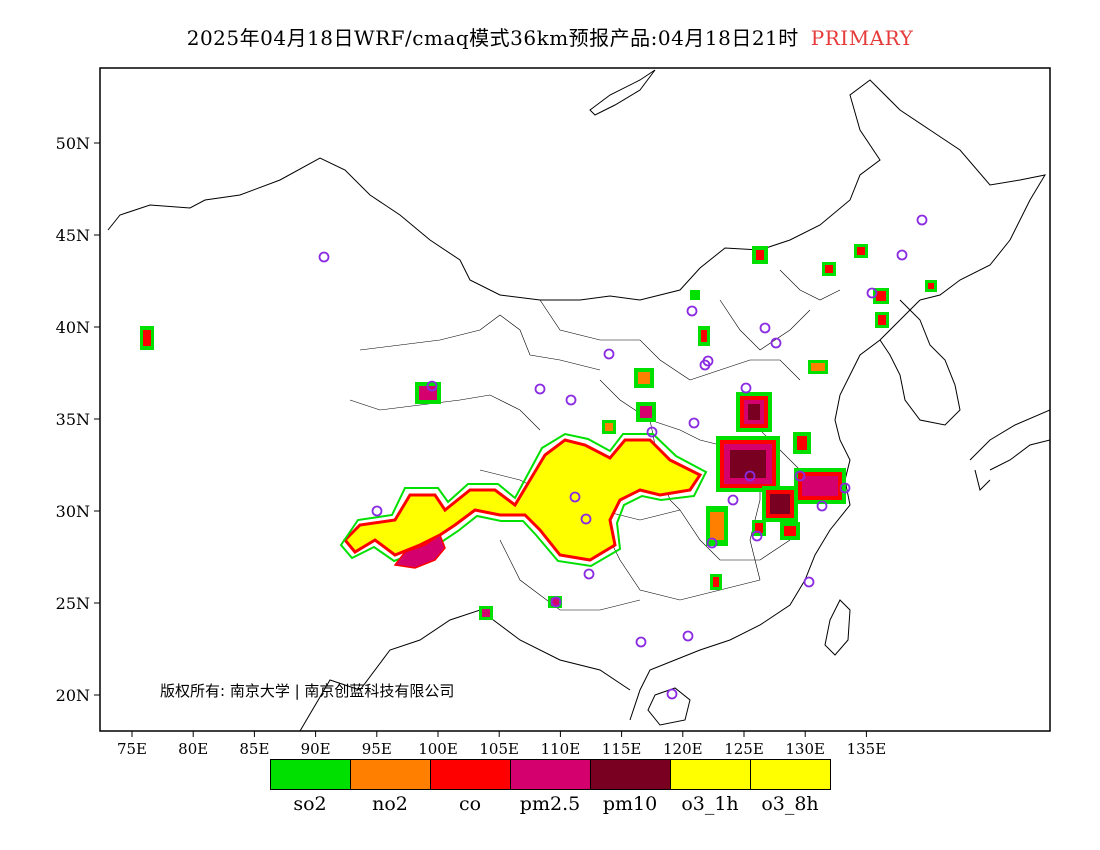 Image resolution: width=1100 pixels, height=850 pixels. I want to click on legend-item: pm10, so click(630, 787).